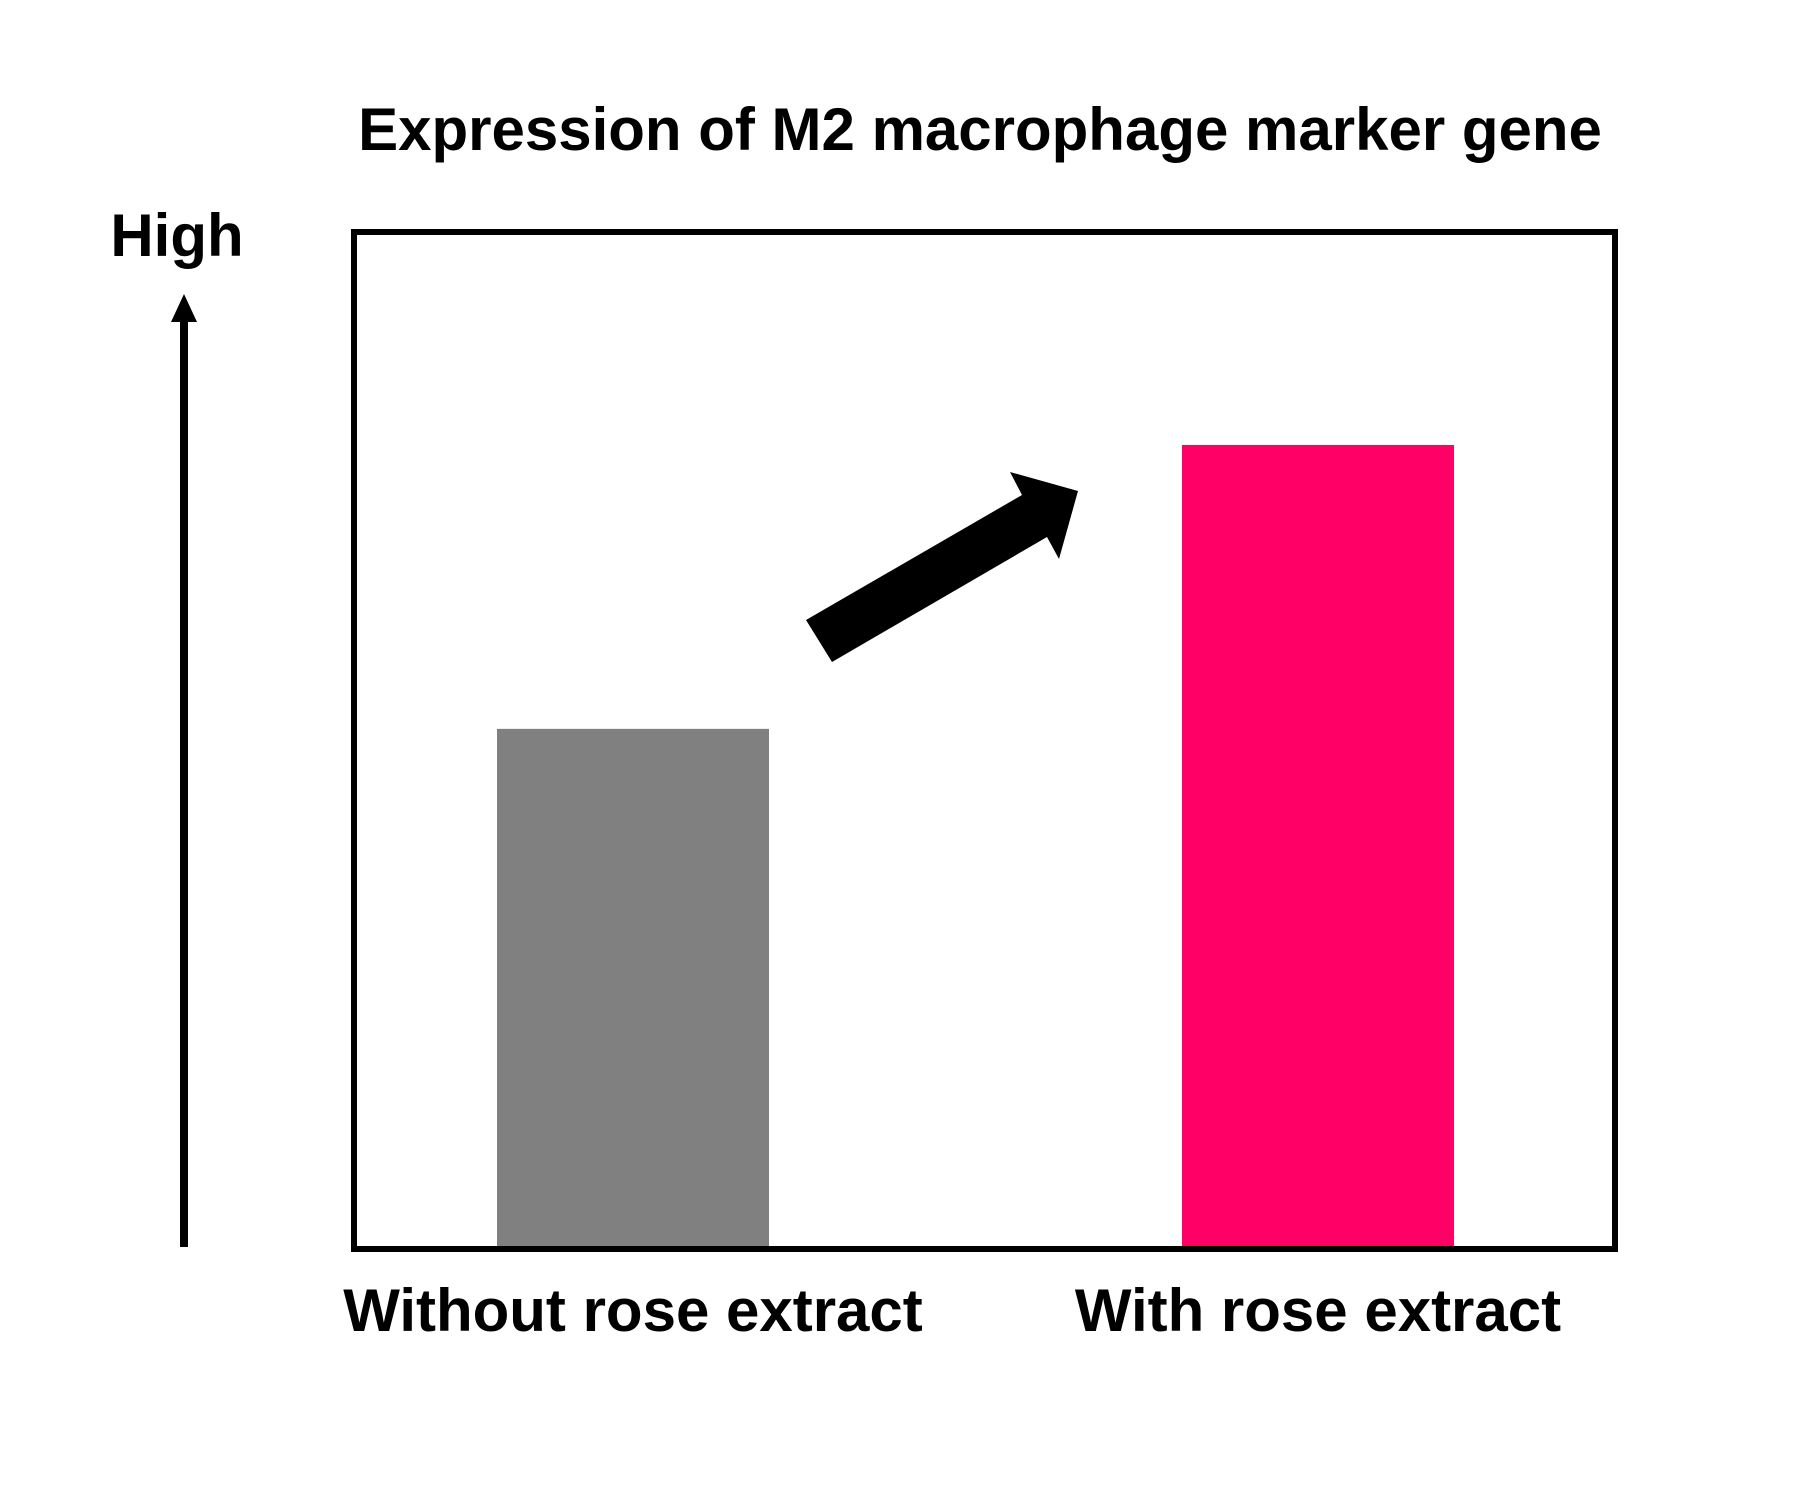  Describe the element at coordinates (633, 1310) in the screenshot. I see `x-tick-label: Without rose extract` at that location.